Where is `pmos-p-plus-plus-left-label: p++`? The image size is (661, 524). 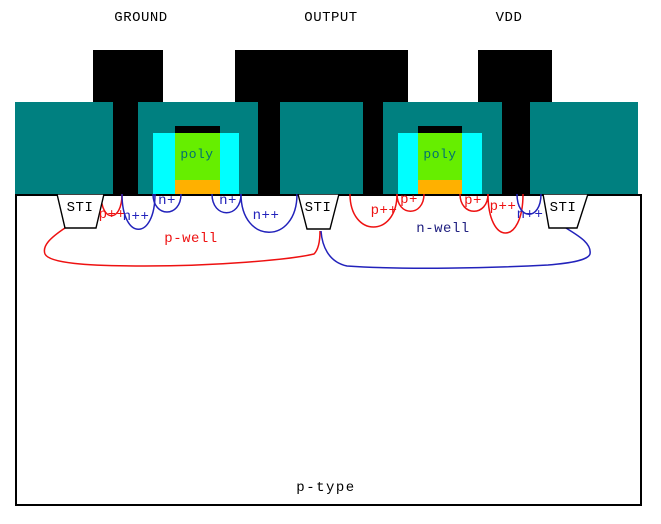 pmos-p-plus-plus-left-label: p++ is located at coordinates (384, 211).